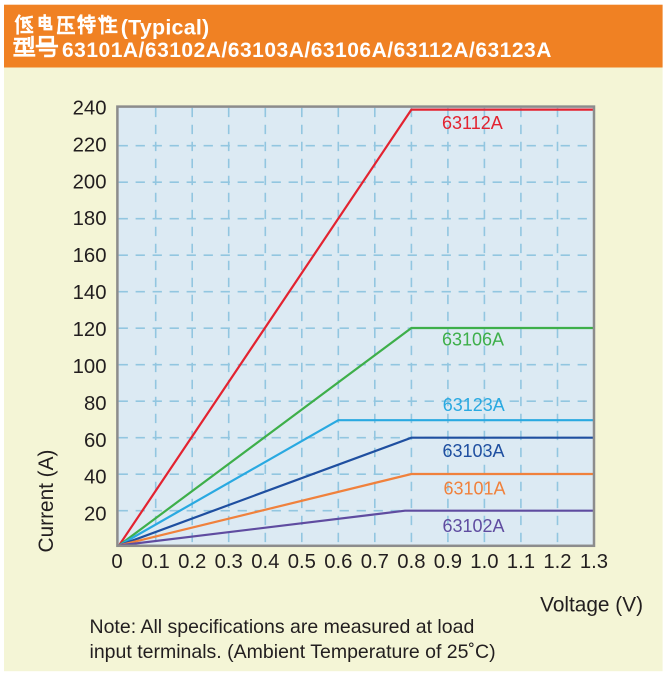 The height and width of the screenshot is (683, 668). I want to click on svg-text: 0.8, so click(411, 562).